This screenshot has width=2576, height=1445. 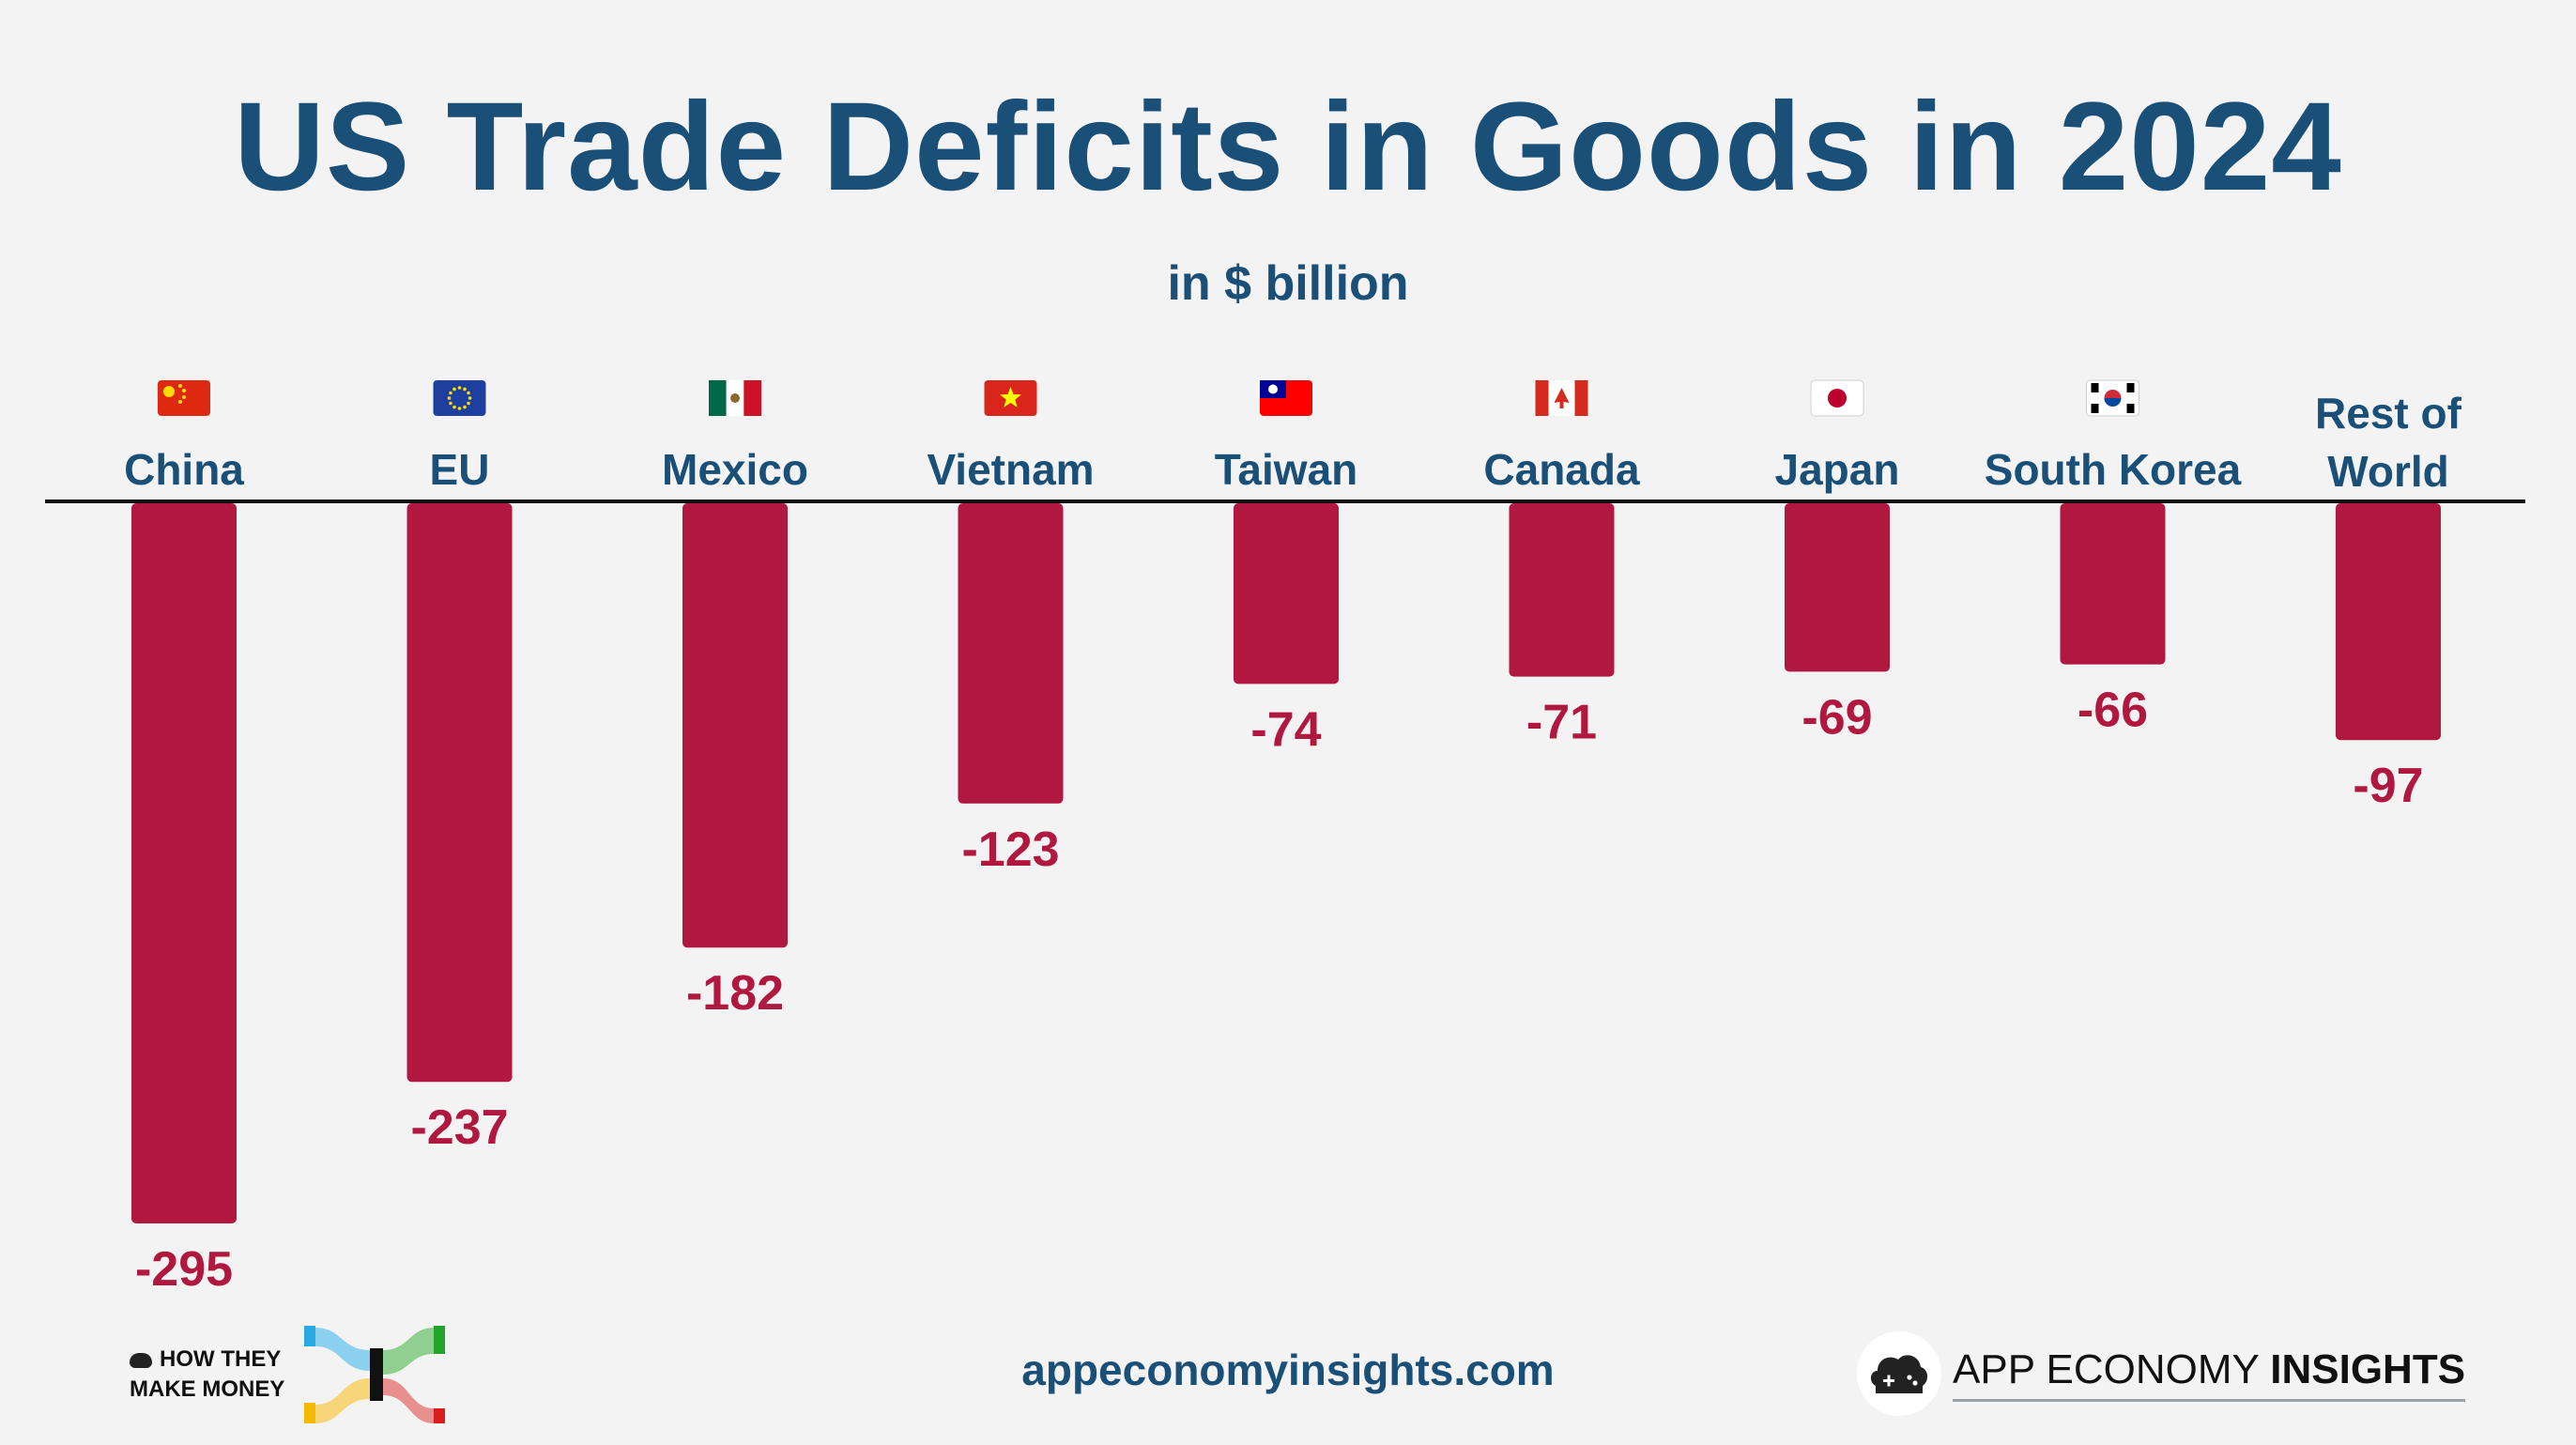 I want to click on china-flag-icon, so click(x=184, y=398).